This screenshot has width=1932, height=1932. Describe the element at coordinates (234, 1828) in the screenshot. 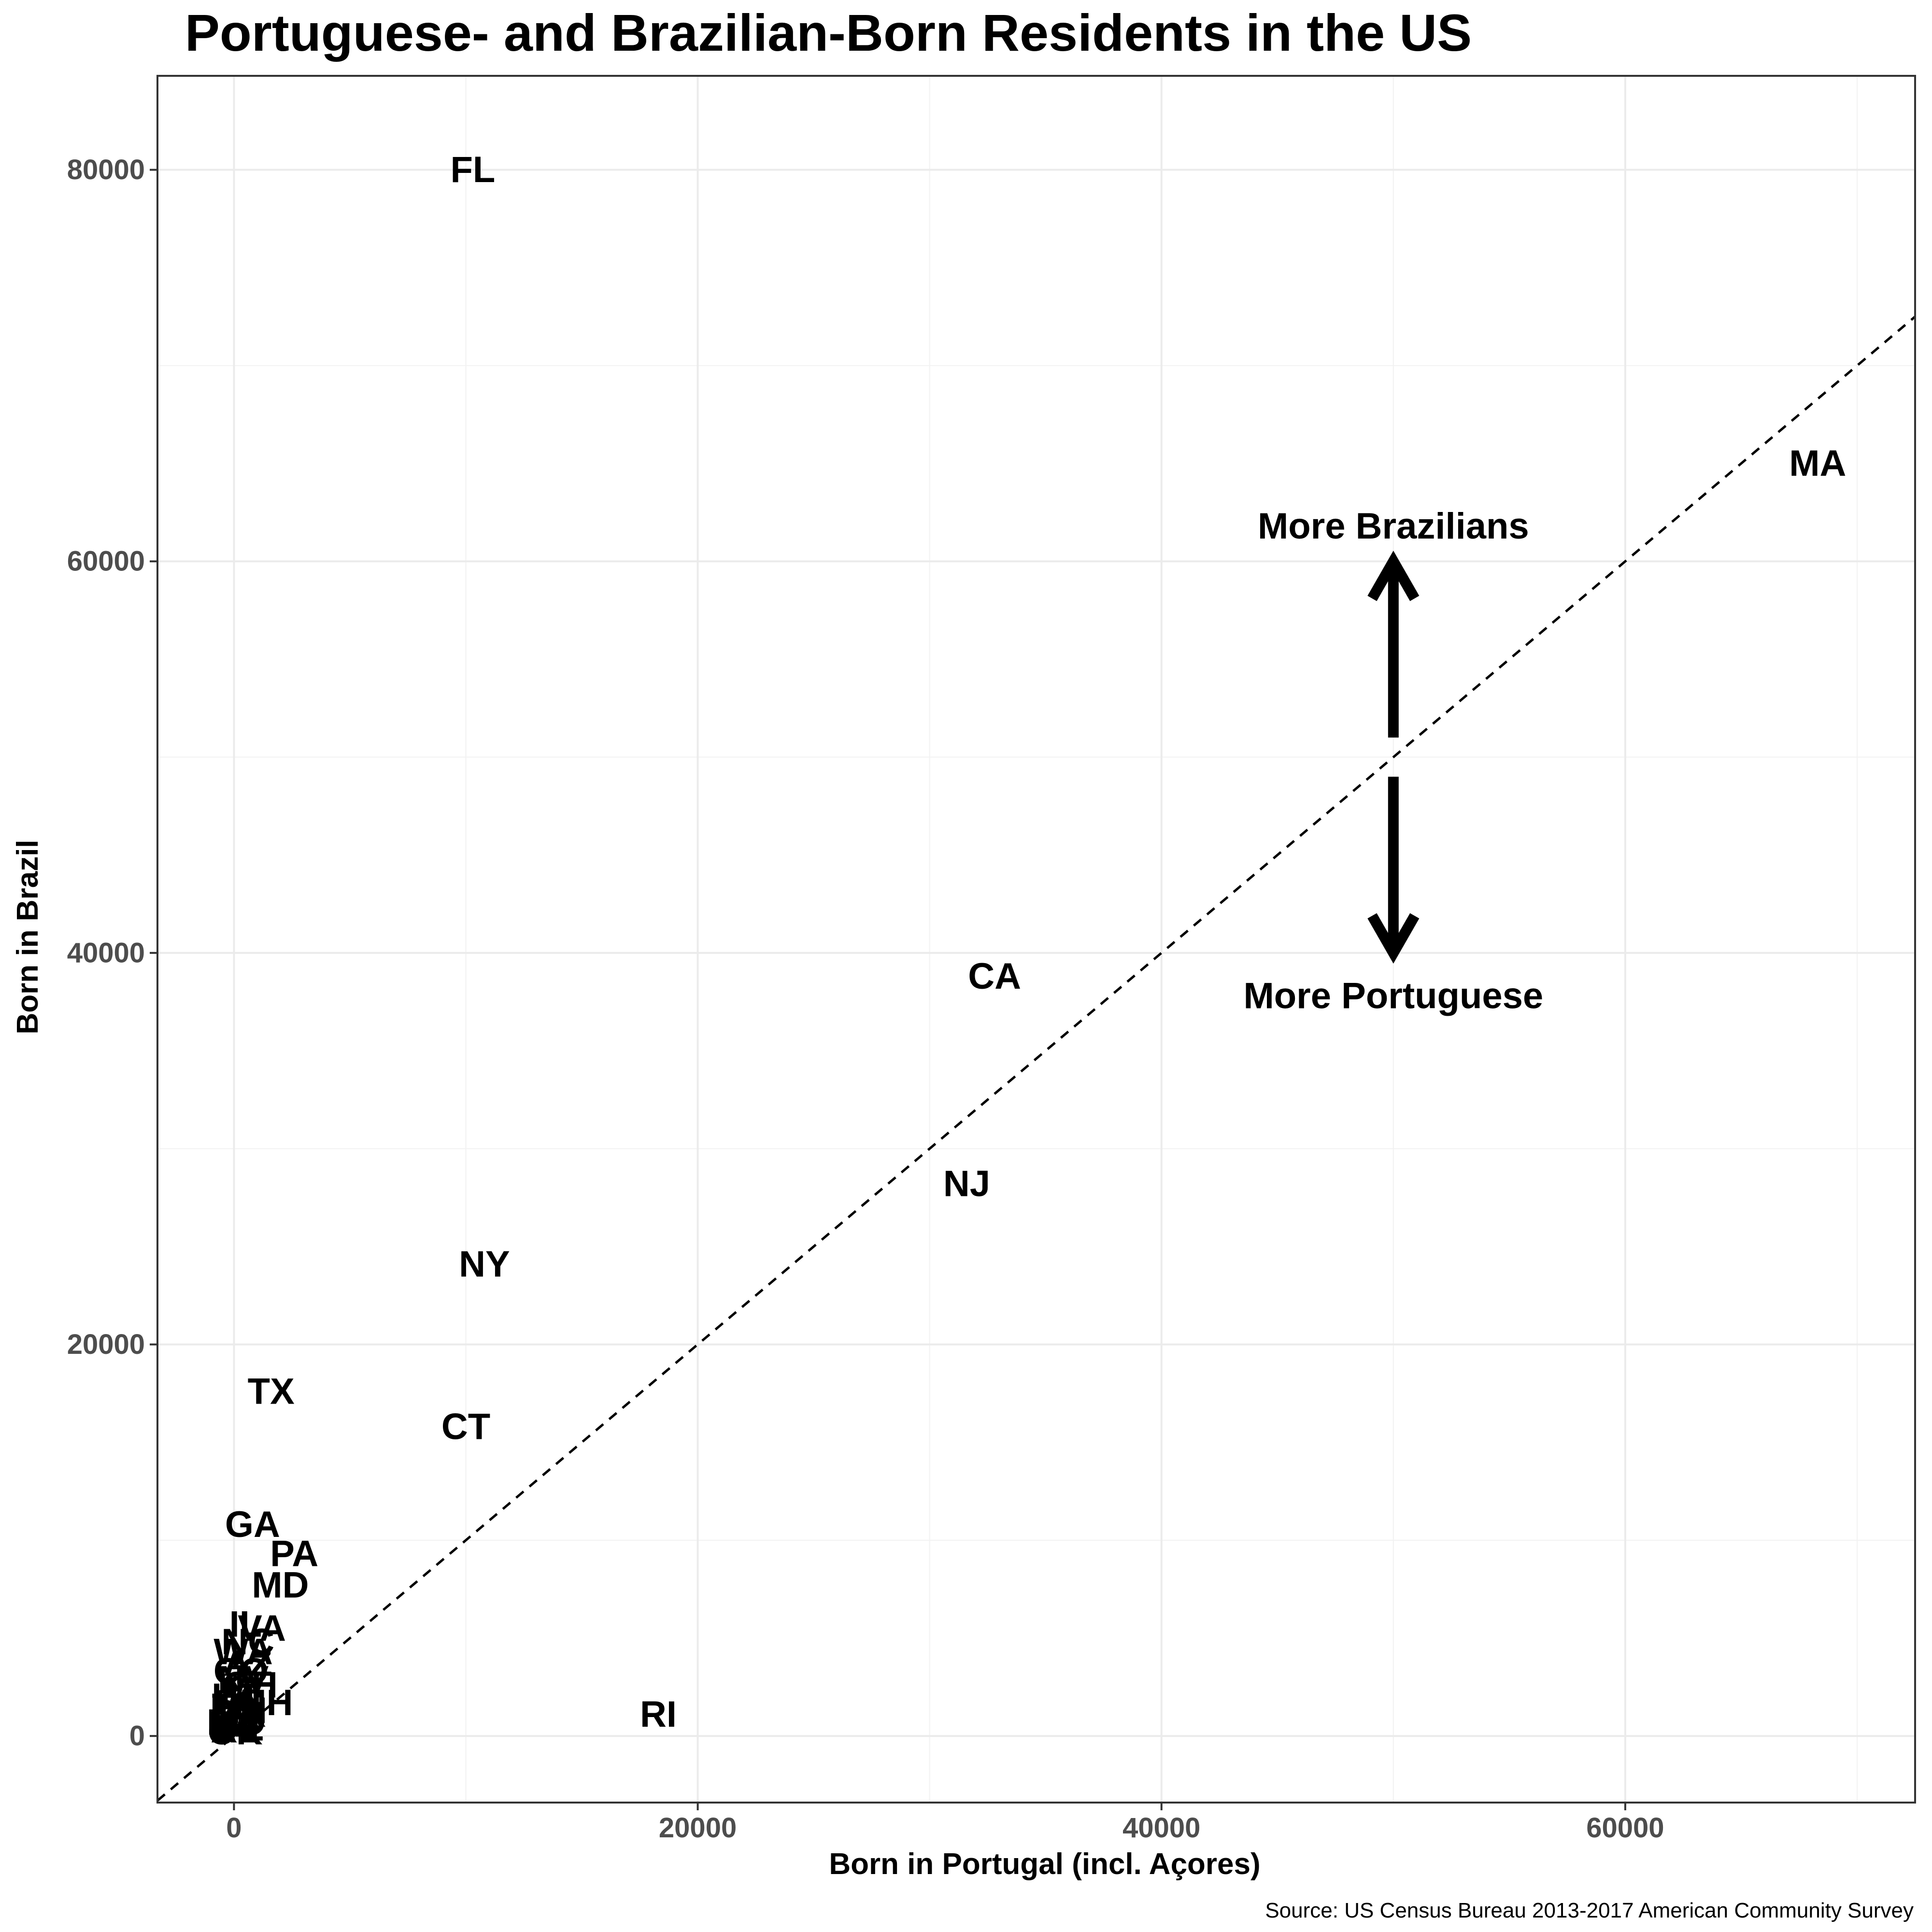

I see `x-tick-label: 0` at that location.